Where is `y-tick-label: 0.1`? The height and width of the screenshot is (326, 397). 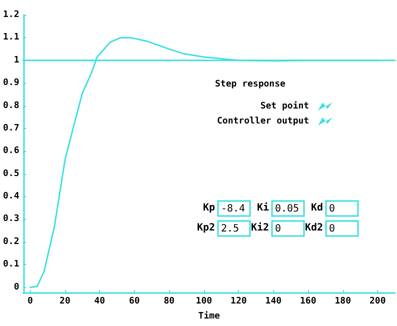 y-tick-label: 0.1 is located at coordinates (11, 265).